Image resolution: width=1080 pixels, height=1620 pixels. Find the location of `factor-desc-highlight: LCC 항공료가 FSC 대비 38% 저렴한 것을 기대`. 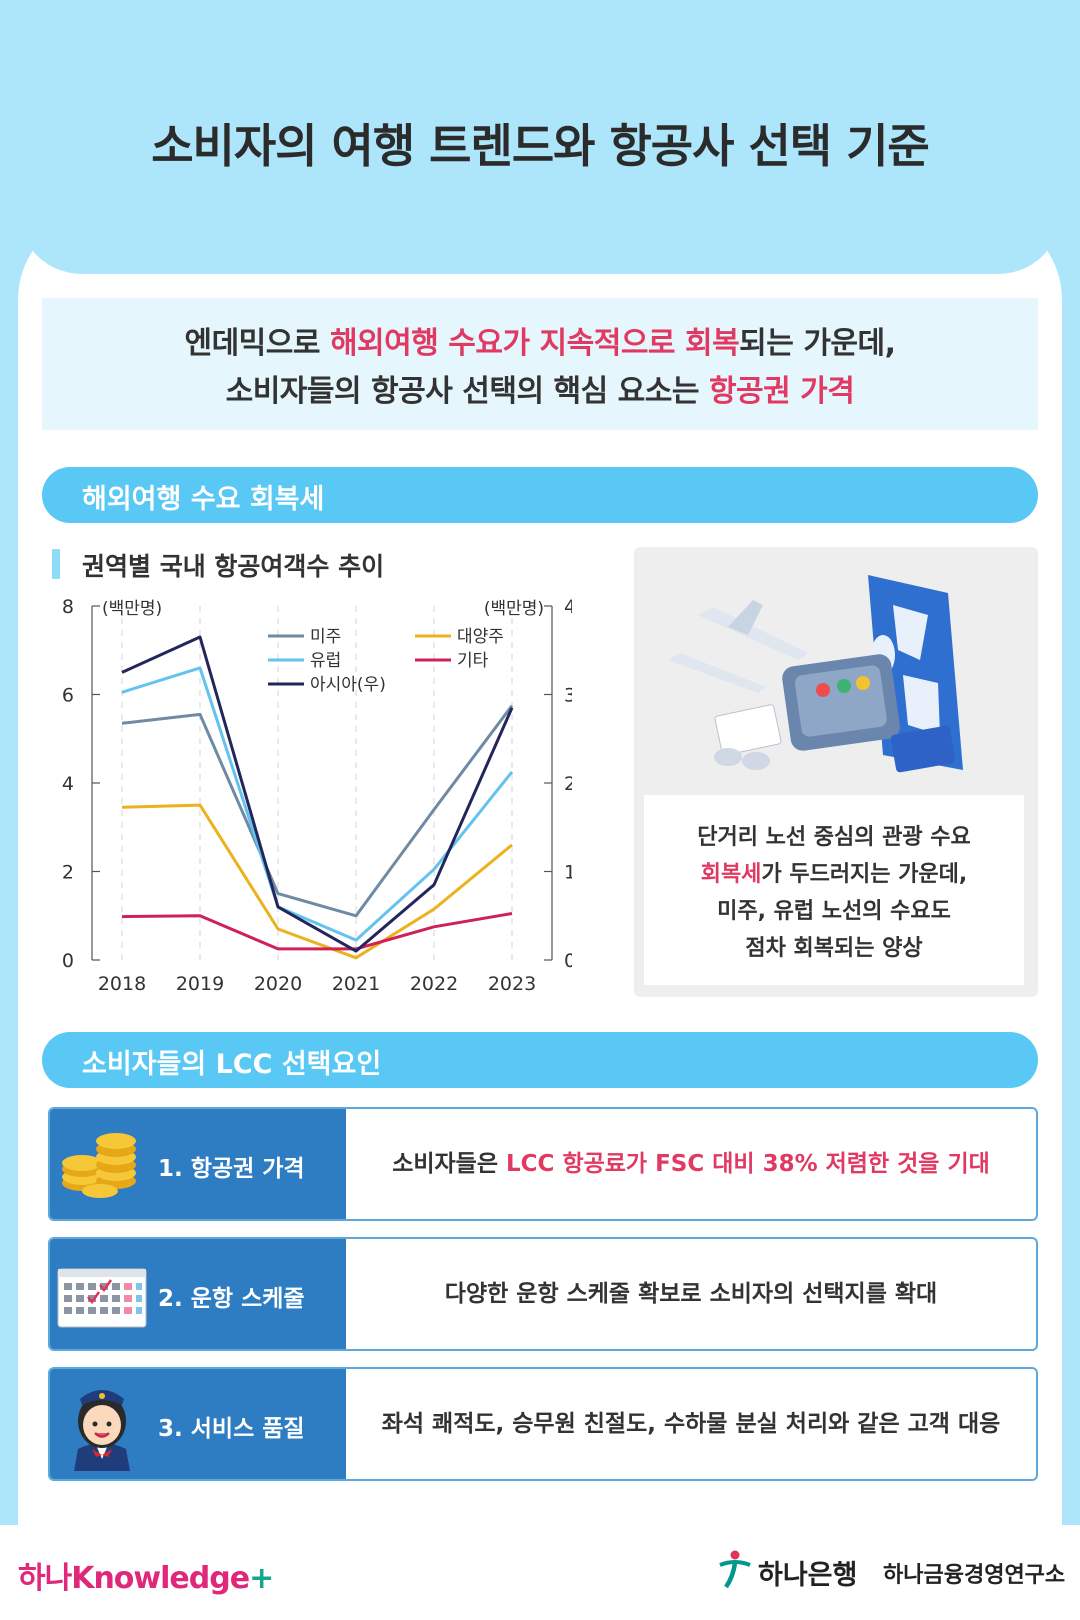

factor-desc-highlight: LCC 항공료가 FSC 대비 38% 저렴한 것을 기대 is located at coordinates (748, 1164).